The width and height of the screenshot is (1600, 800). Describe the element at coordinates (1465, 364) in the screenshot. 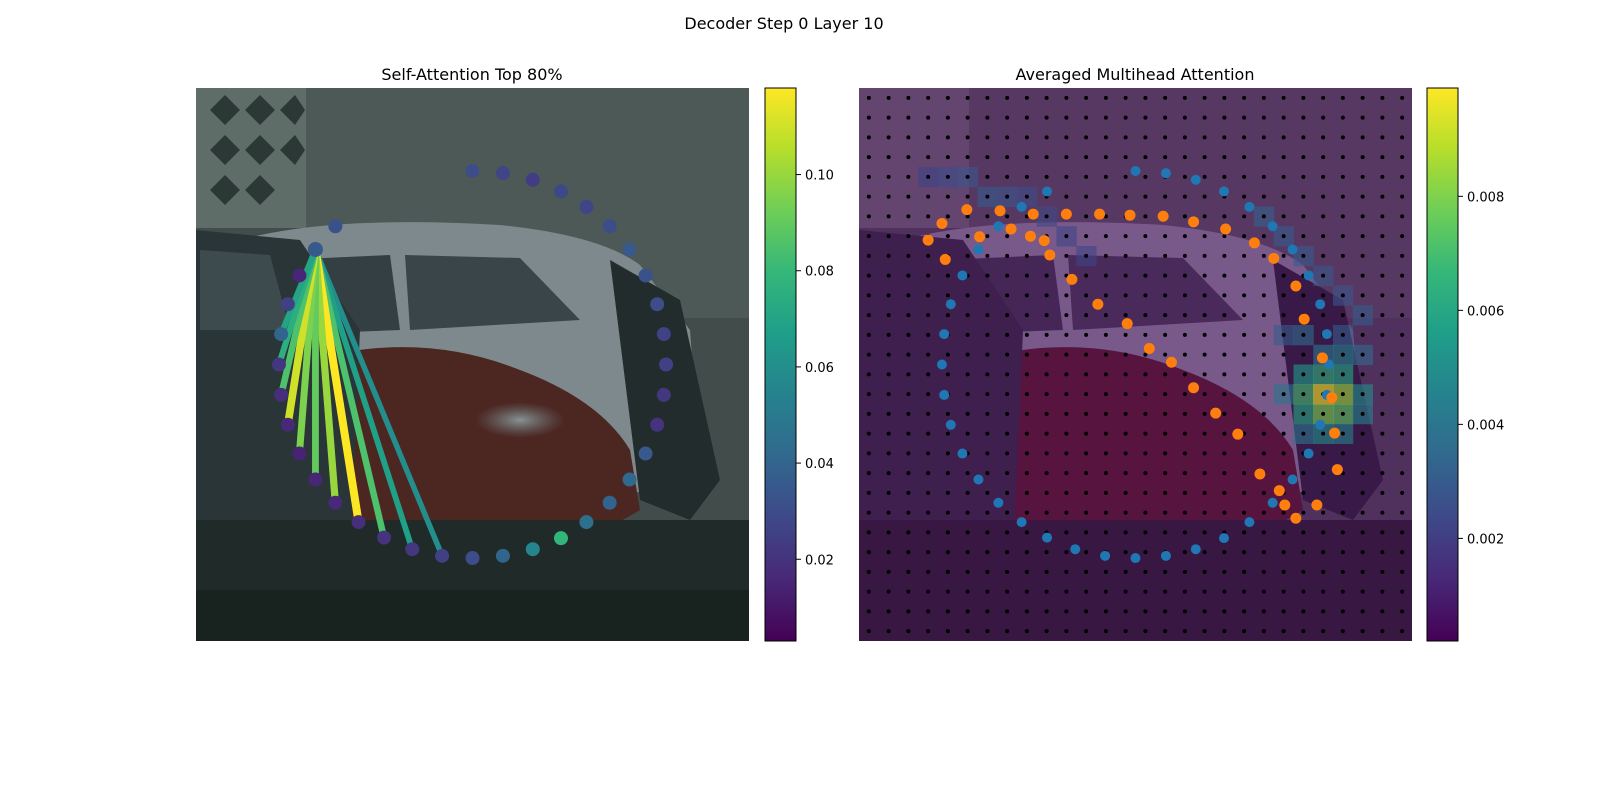

I see `right-colorbar: 0.002 0.004 0.006 0.008` at that location.